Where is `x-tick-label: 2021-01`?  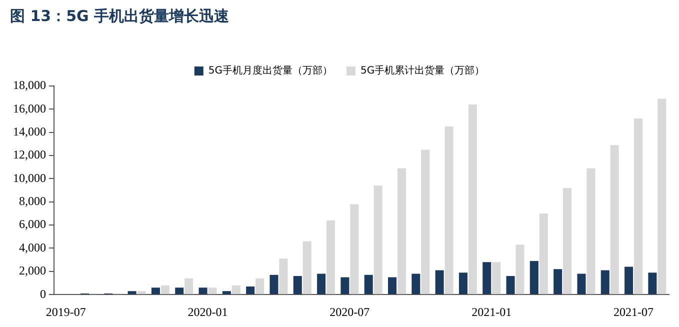 x-tick-label: 2021-01 is located at coordinates (492, 311).